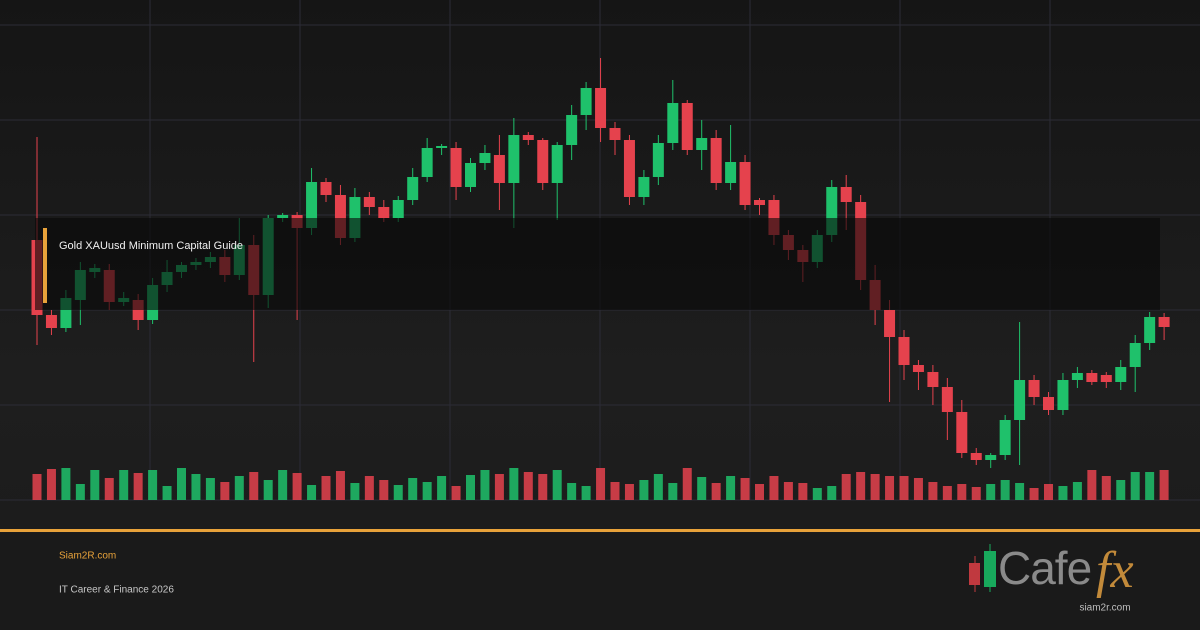  I want to click on tagline: IT Career & Finance 2026, so click(116, 590).